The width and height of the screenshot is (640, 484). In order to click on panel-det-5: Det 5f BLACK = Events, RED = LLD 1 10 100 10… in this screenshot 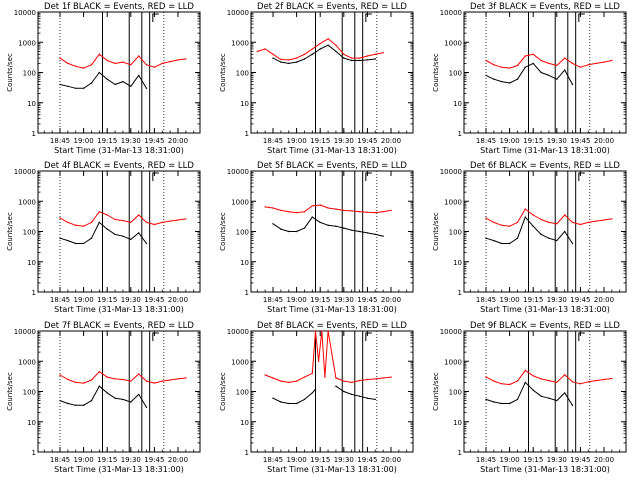, I will do `click(316, 237)`.